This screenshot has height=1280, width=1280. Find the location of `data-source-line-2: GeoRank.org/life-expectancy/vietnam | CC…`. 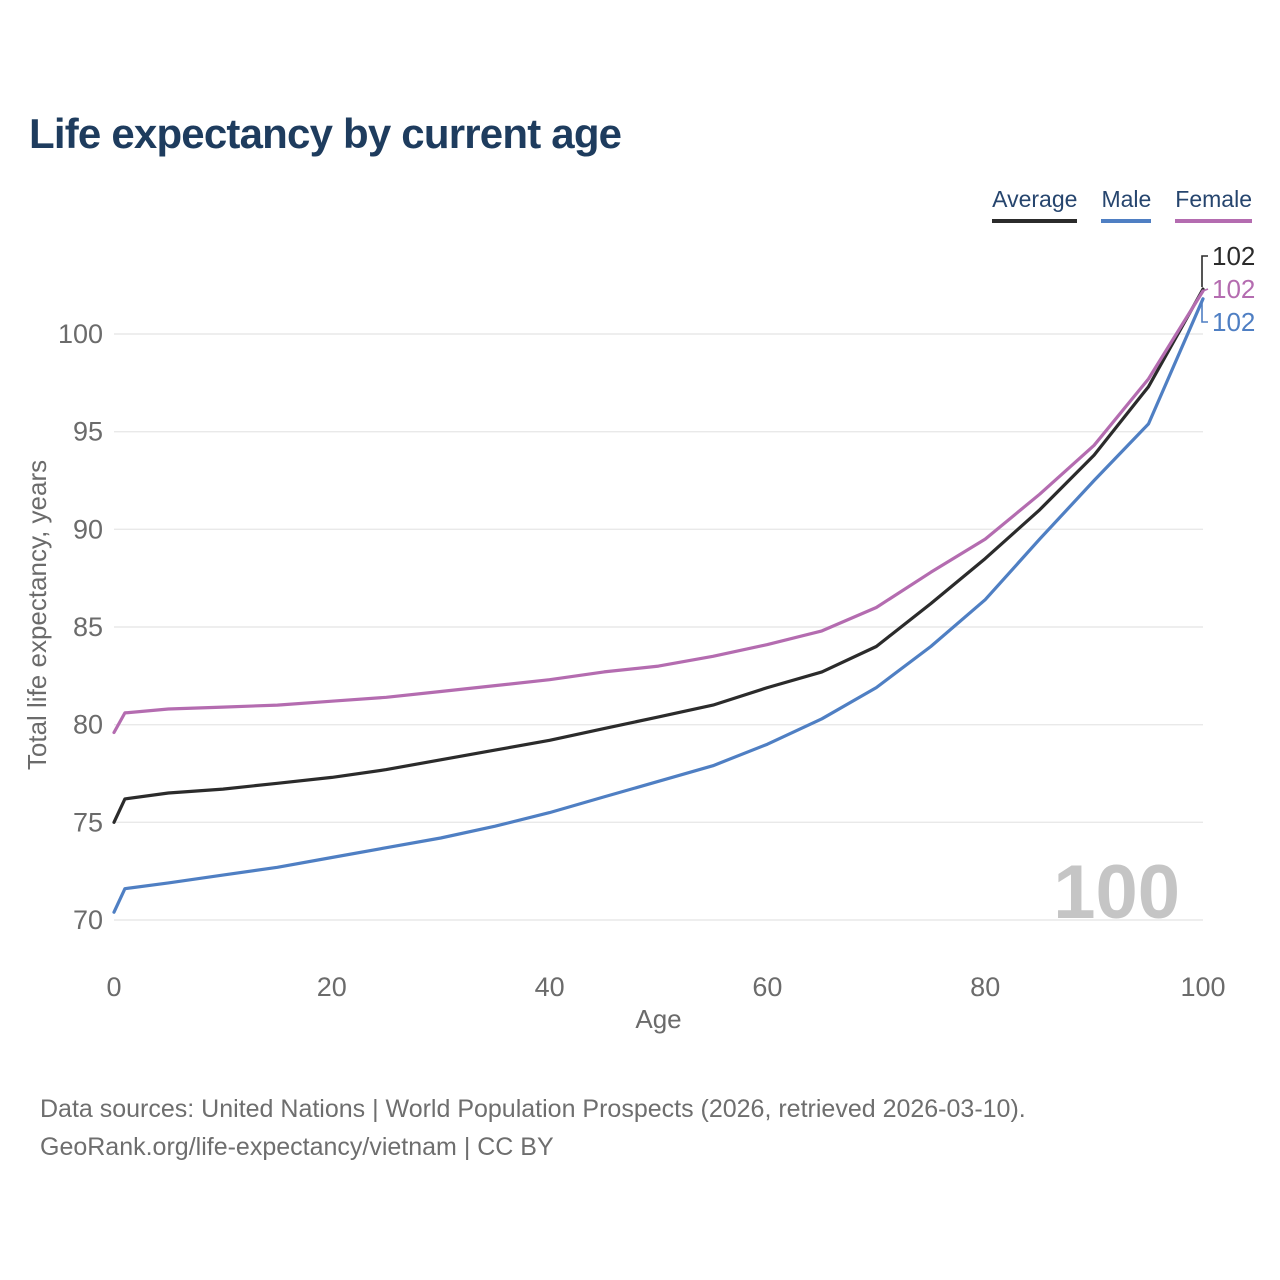

data-source-line-2: GeoRank.org/life-expectancy/vietnam | CC… is located at coordinates (297, 1147).